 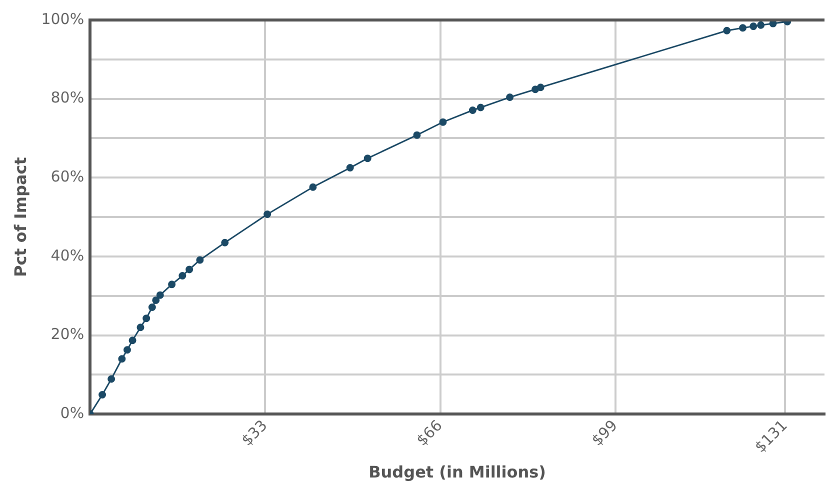 What do you see at coordinates (62, 19) in the screenshot?
I see `y-tick-label: 100%` at bounding box center [62, 19].